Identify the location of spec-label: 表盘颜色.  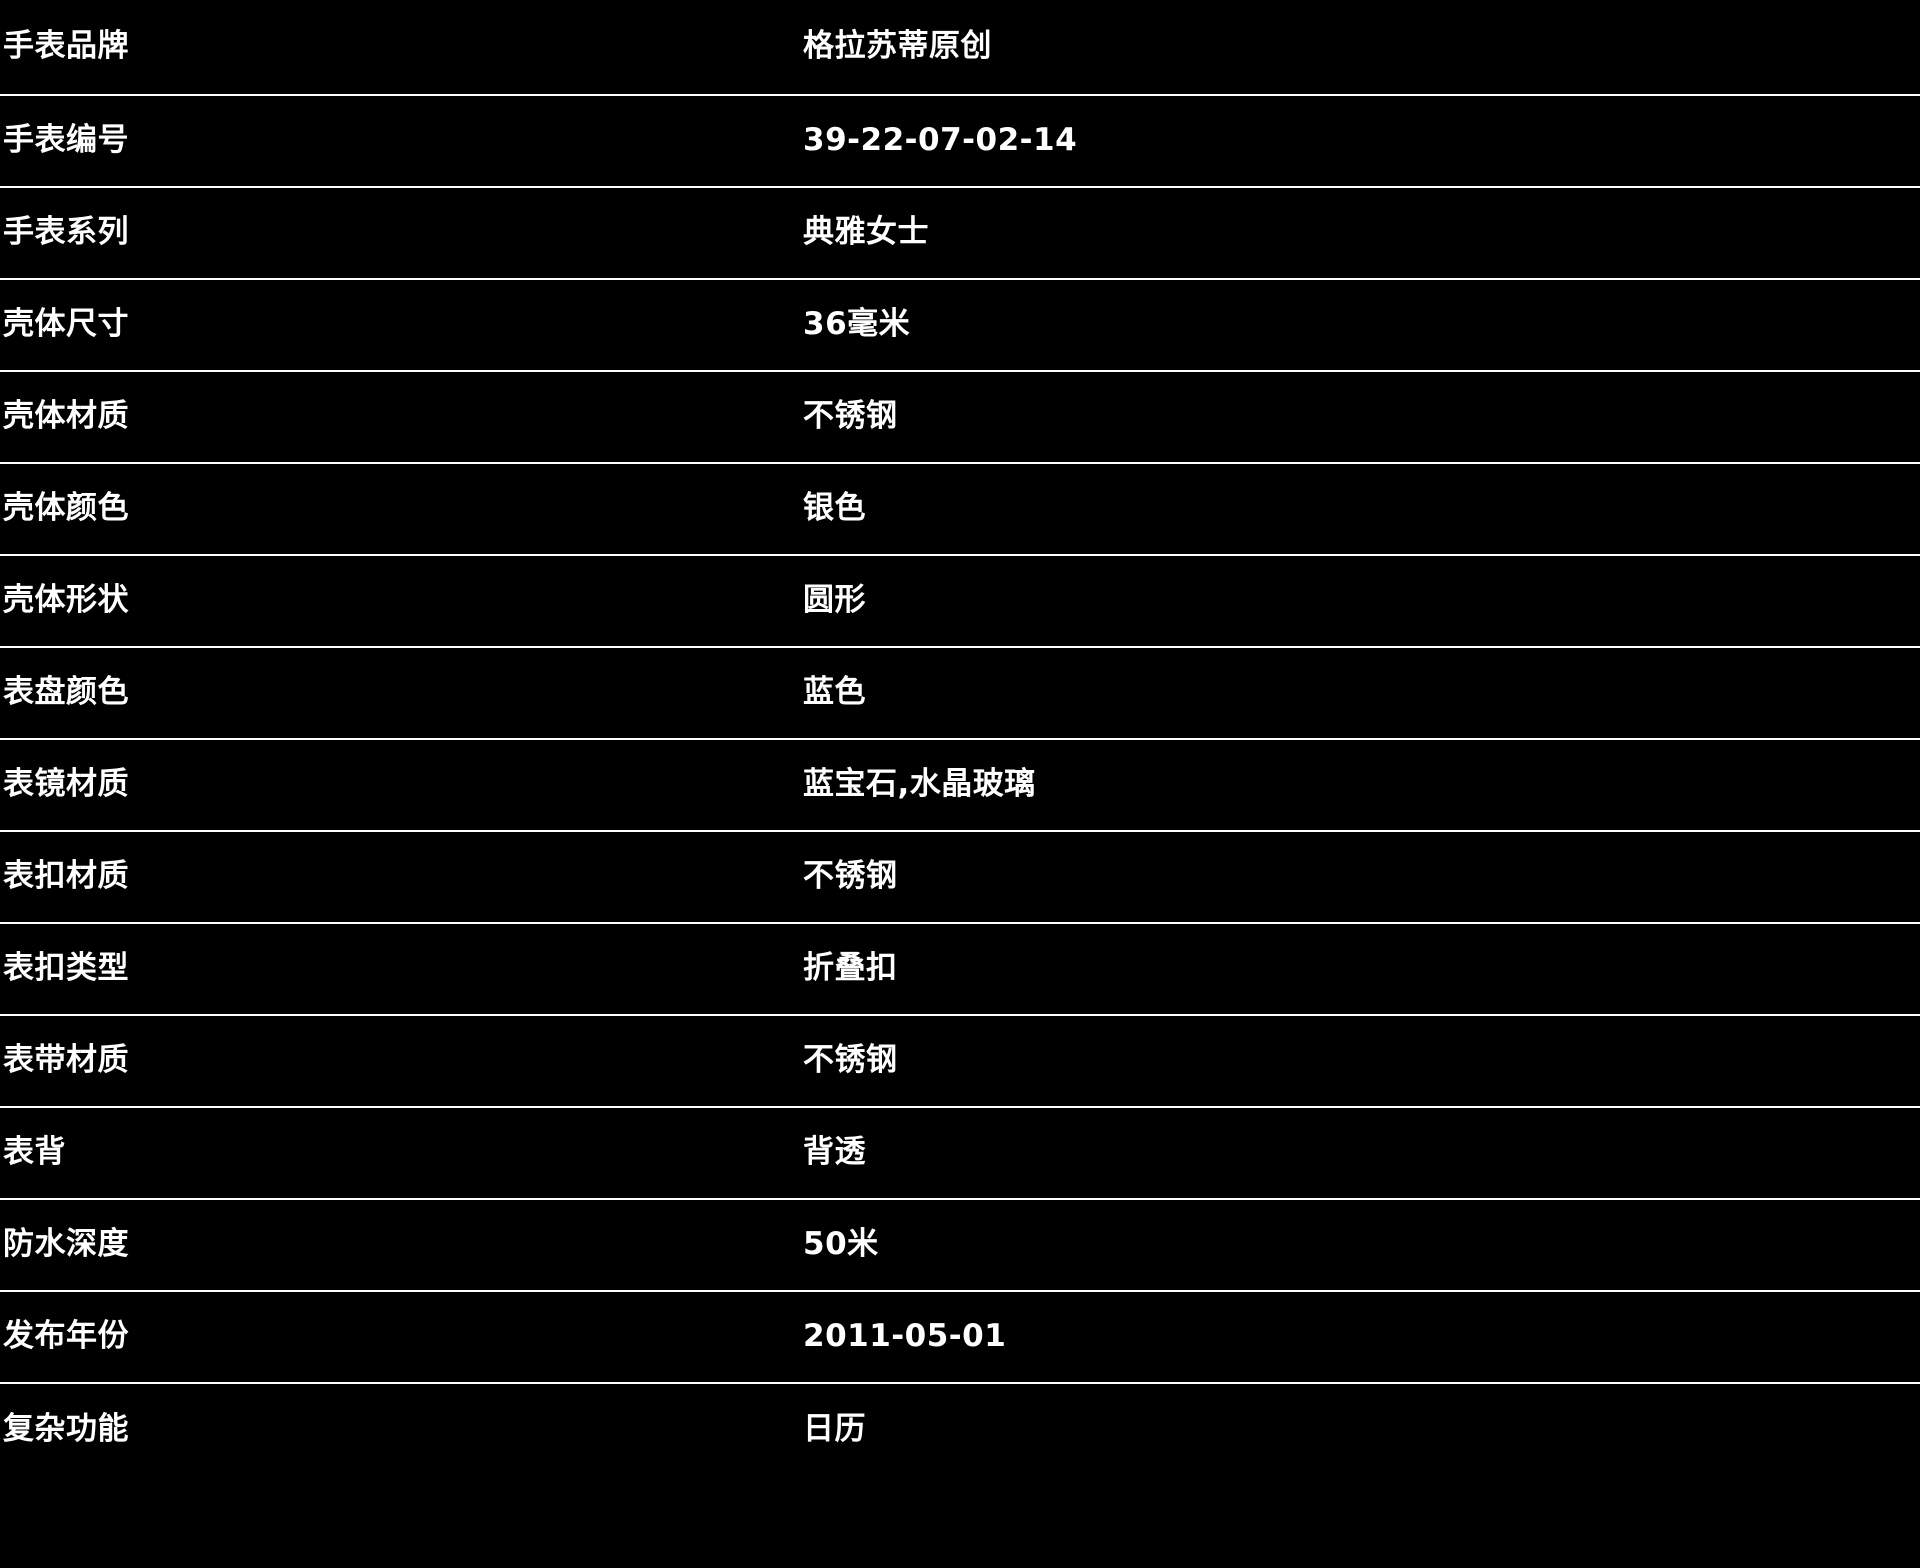
(66, 692).